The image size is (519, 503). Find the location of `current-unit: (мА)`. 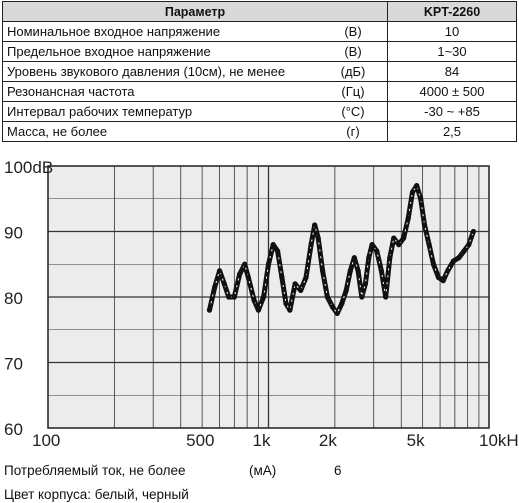

current-unit: (мА) is located at coordinates (263, 470).